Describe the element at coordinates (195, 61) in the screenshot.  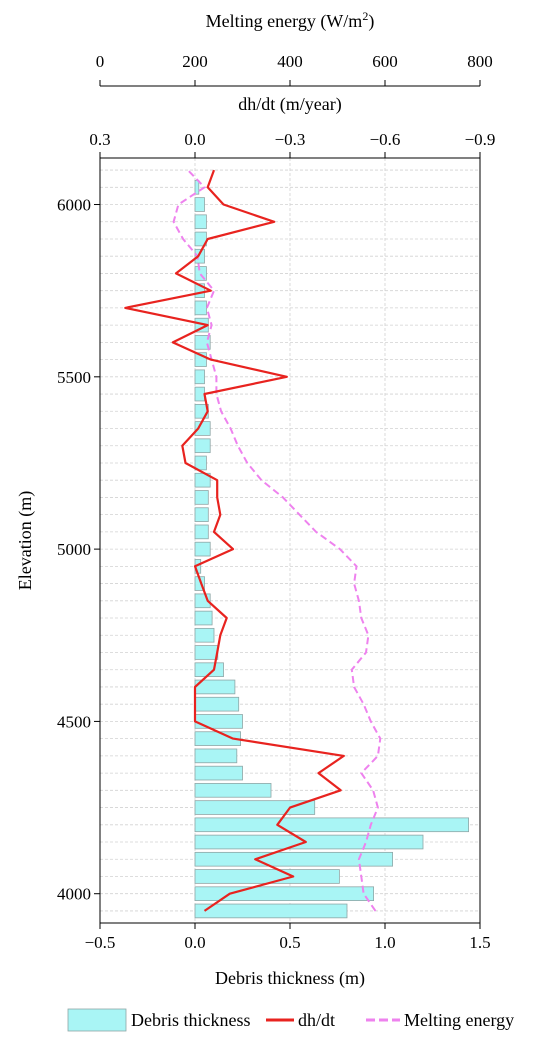
I see `energy-tick-label: 200` at that location.